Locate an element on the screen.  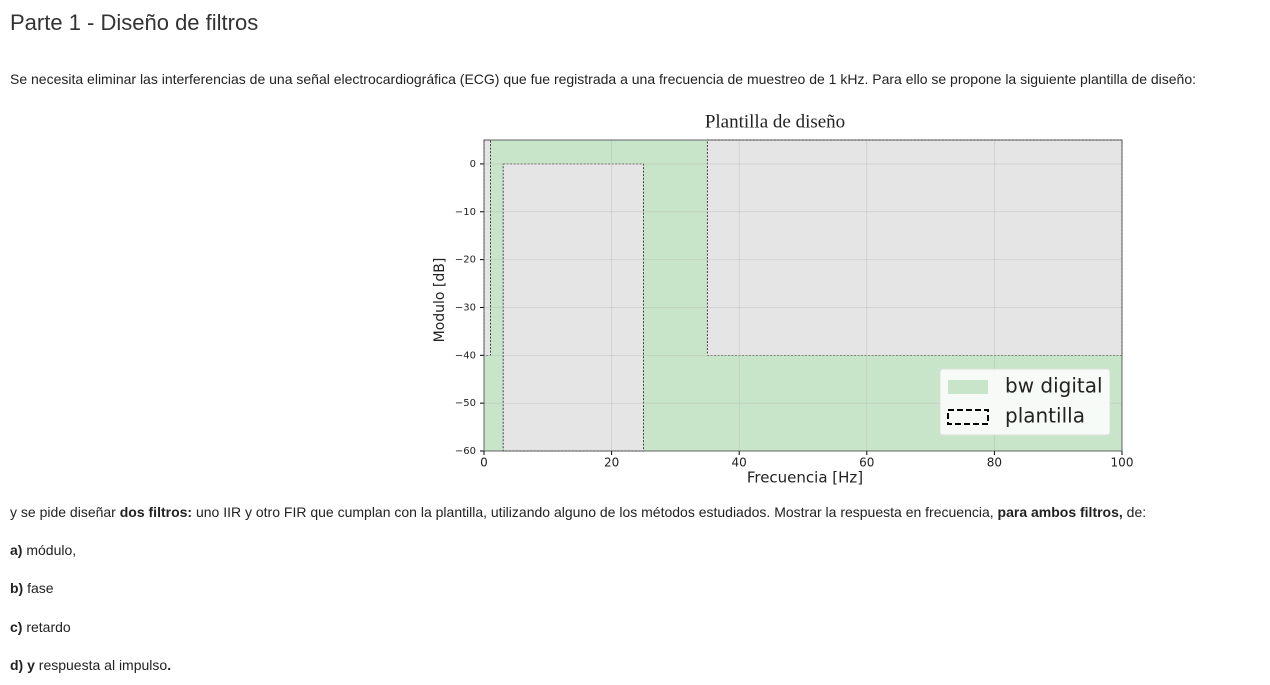
bold-text: . is located at coordinates (169, 665).